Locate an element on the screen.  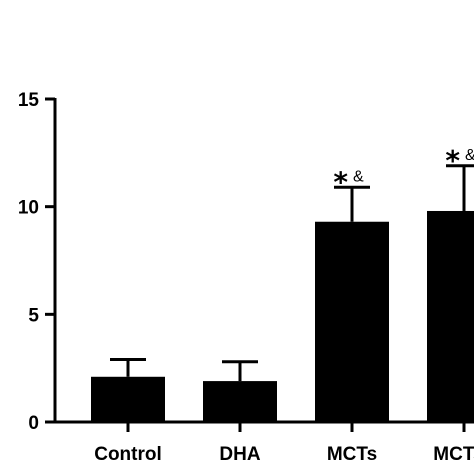
category-label-1: Control is located at coordinates (128, 454).